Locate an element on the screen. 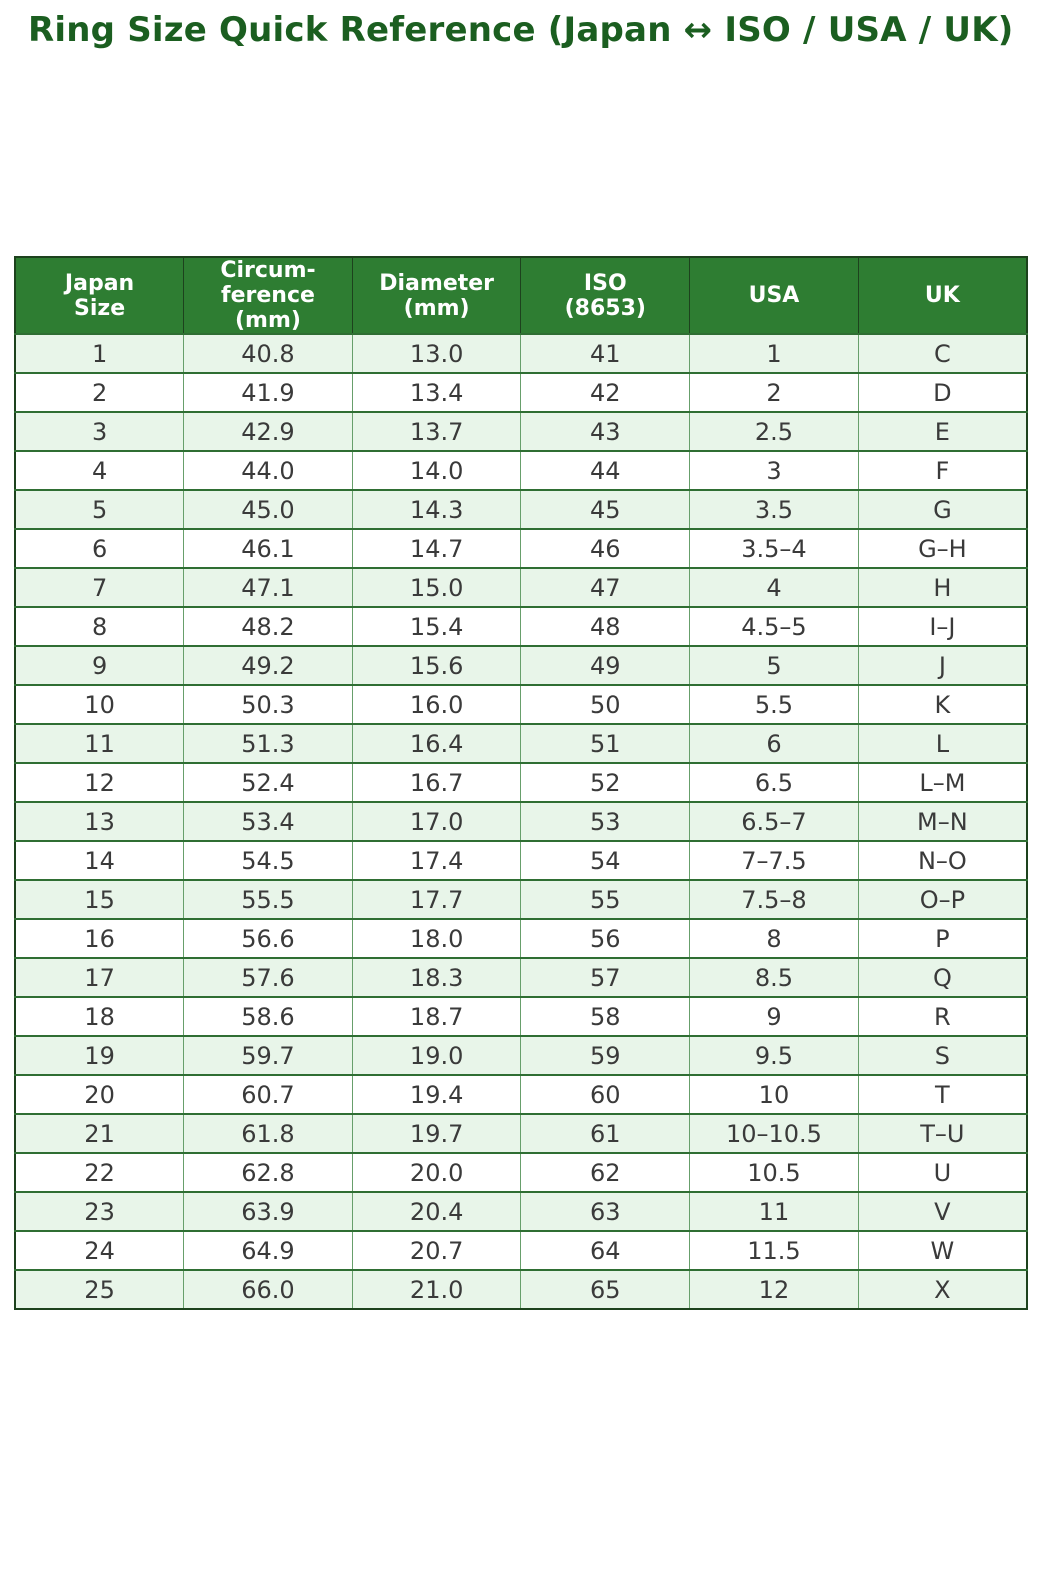 This screenshot has height=1579, width=1043. table-cell: 41.9 is located at coordinates (268, 392).